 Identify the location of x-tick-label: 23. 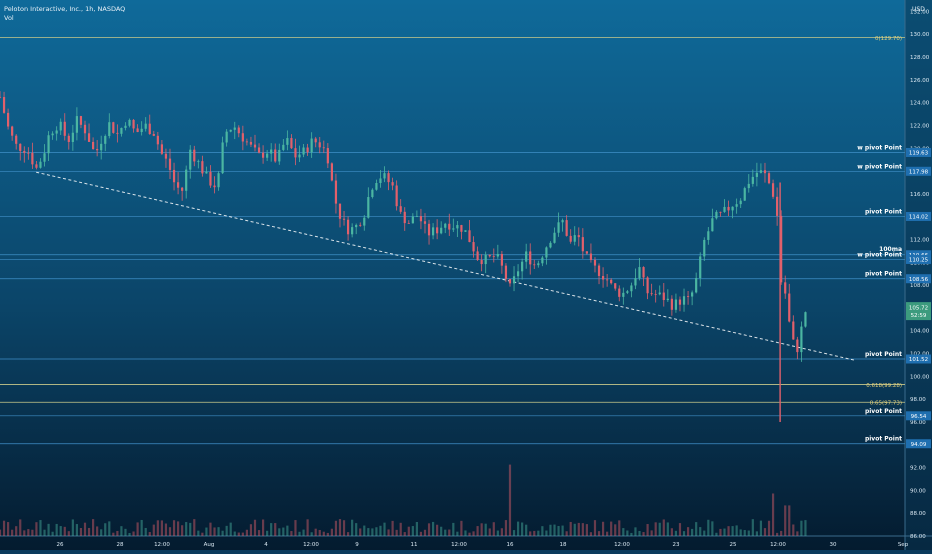
(676, 545).